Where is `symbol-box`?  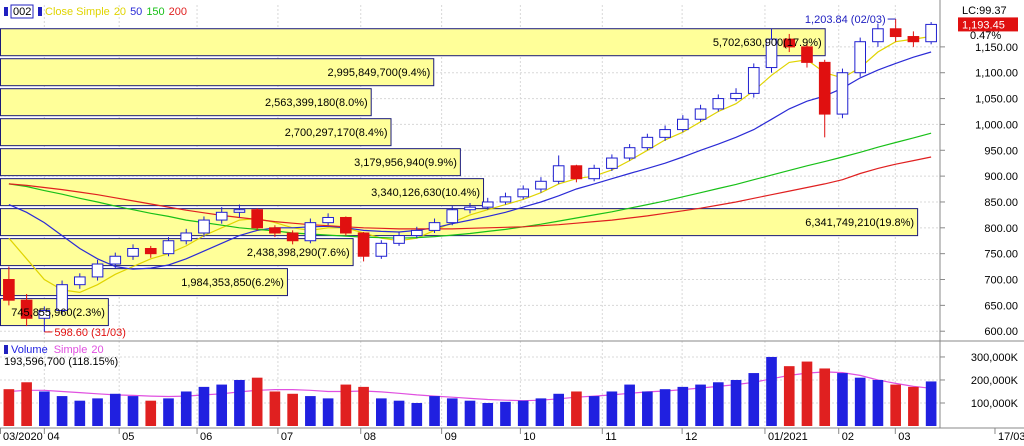 symbol-box is located at coordinates (22, 11).